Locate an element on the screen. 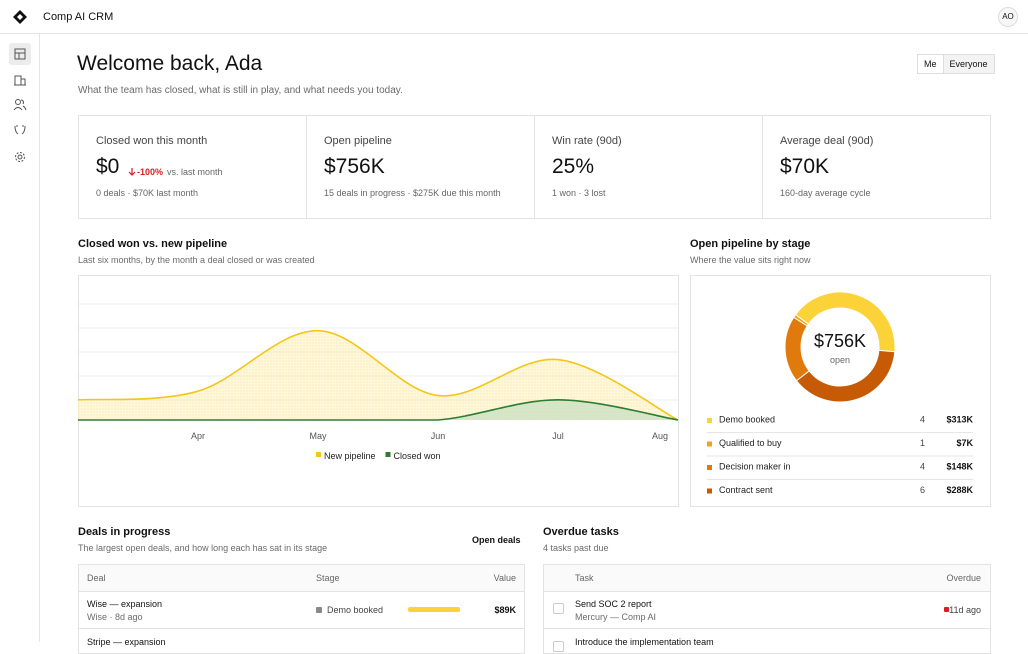 This screenshot has height=654, width=1028. kpi-value: $0 is located at coordinates (108, 166).